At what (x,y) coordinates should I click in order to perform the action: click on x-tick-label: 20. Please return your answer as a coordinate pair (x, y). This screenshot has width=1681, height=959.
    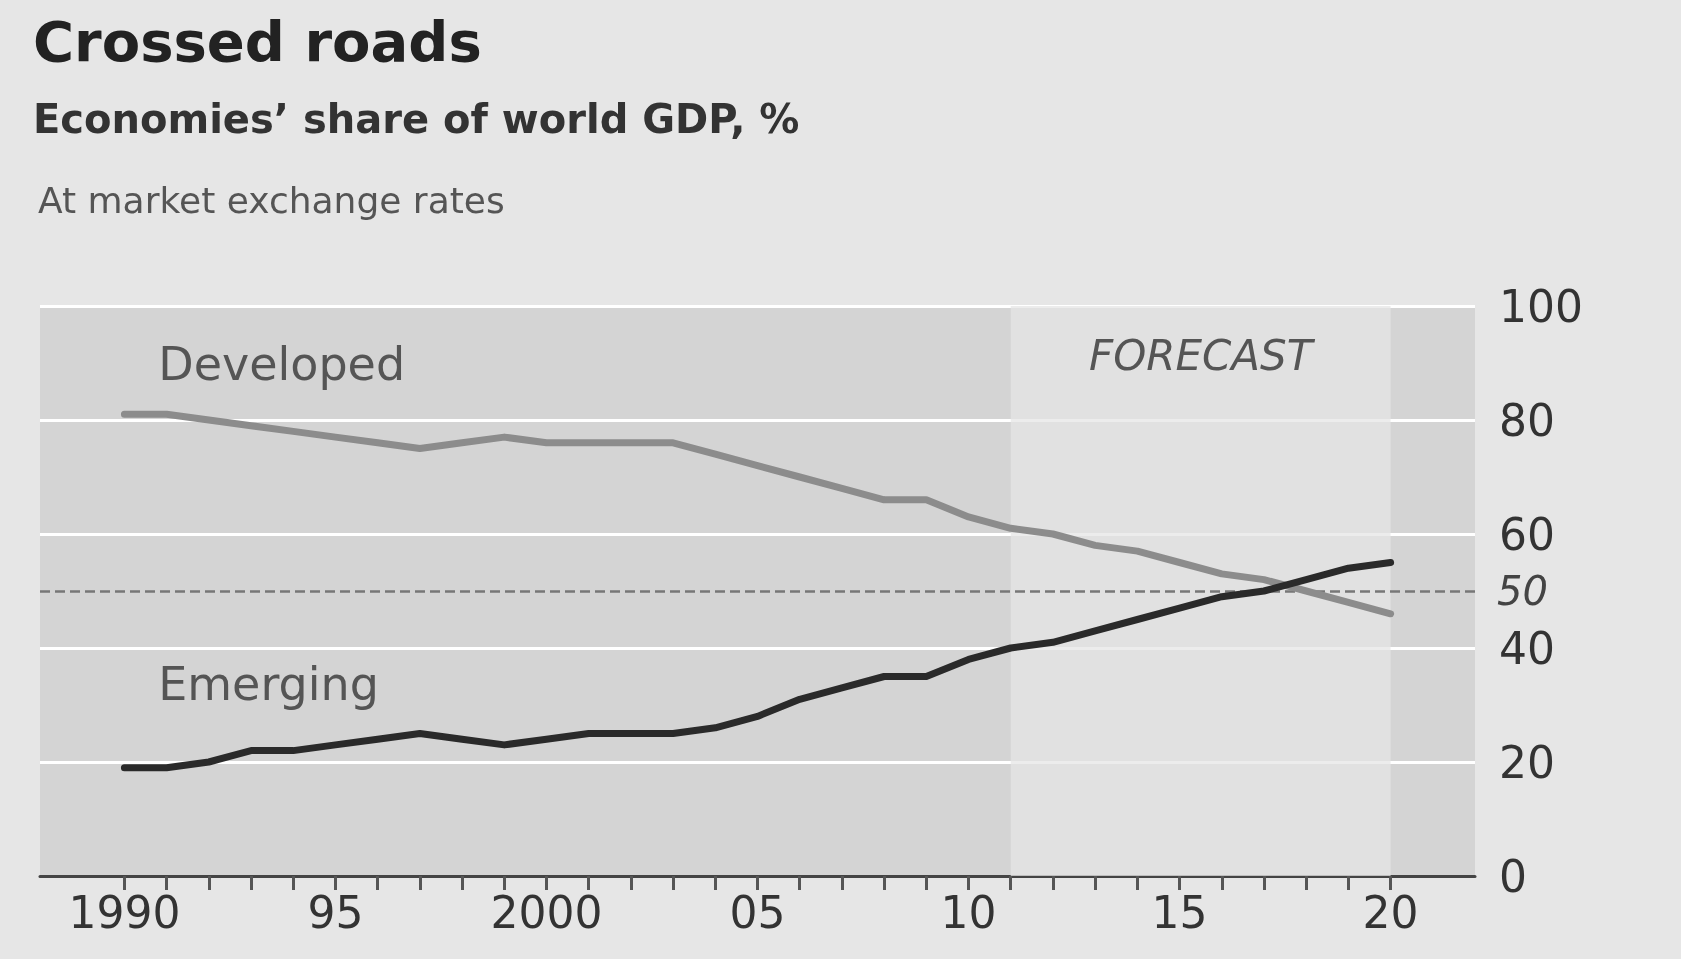
    Looking at the image, I should click on (1390, 912).